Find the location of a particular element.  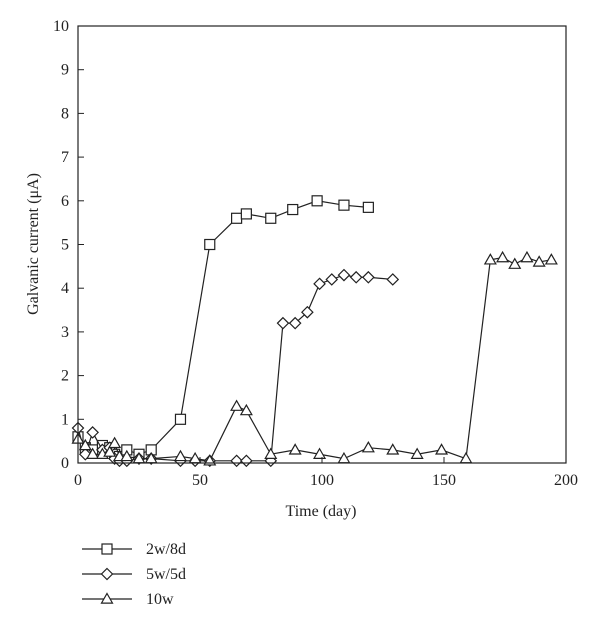

x-tick-label: 0 is located at coordinates (78, 480).